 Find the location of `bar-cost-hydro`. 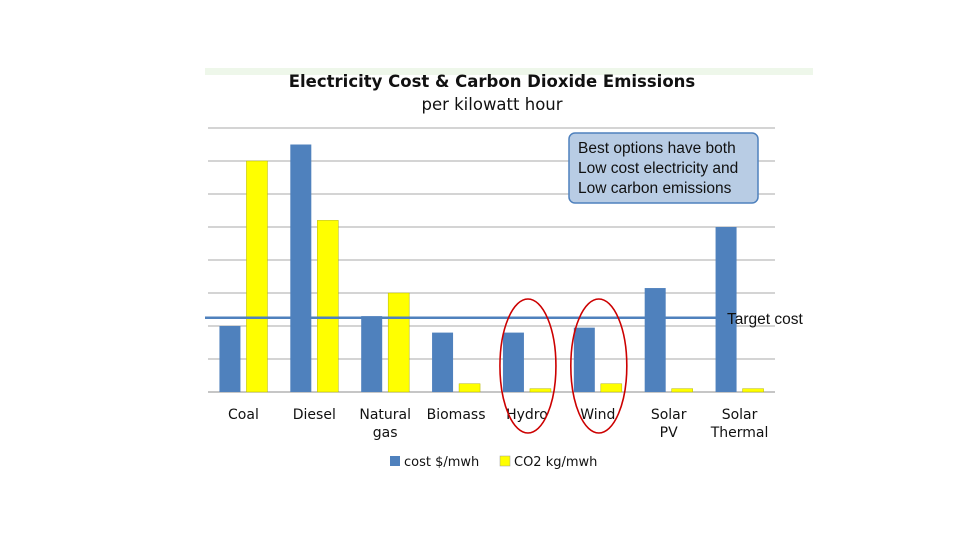

bar-cost-hydro is located at coordinates (513, 362).